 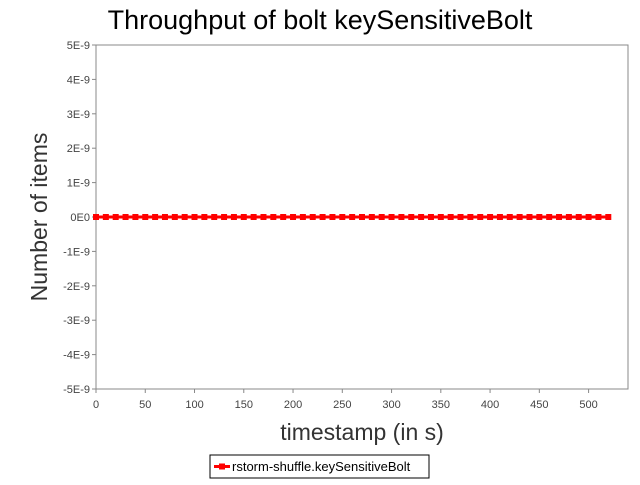 What do you see at coordinates (39, 217) in the screenshot?
I see `y-axis-label: Number of items` at bounding box center [39, 217].